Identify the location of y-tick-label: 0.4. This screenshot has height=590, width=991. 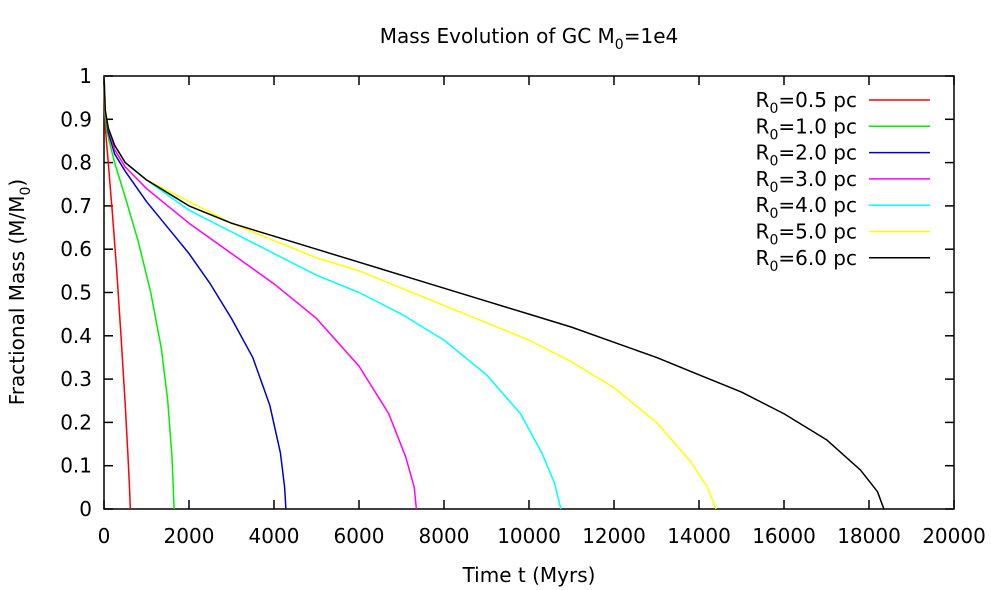
(76, 336).